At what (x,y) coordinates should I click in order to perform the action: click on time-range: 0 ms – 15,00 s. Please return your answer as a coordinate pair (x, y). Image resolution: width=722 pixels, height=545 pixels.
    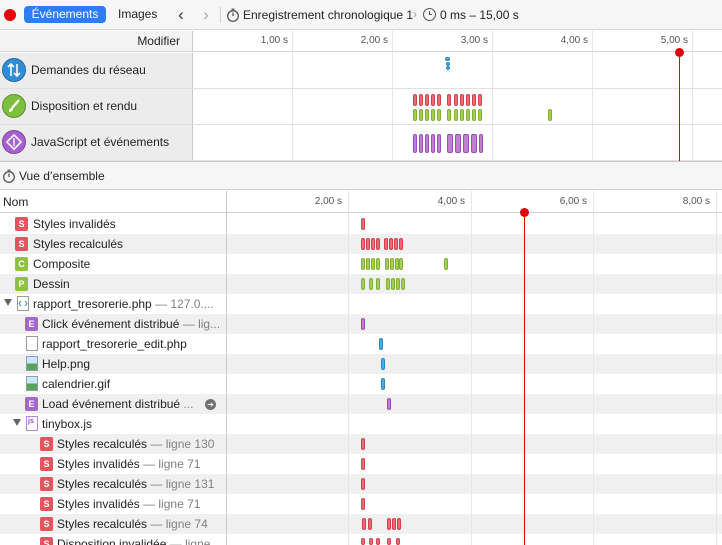
    Looking at the image, I should click on (479, 15).